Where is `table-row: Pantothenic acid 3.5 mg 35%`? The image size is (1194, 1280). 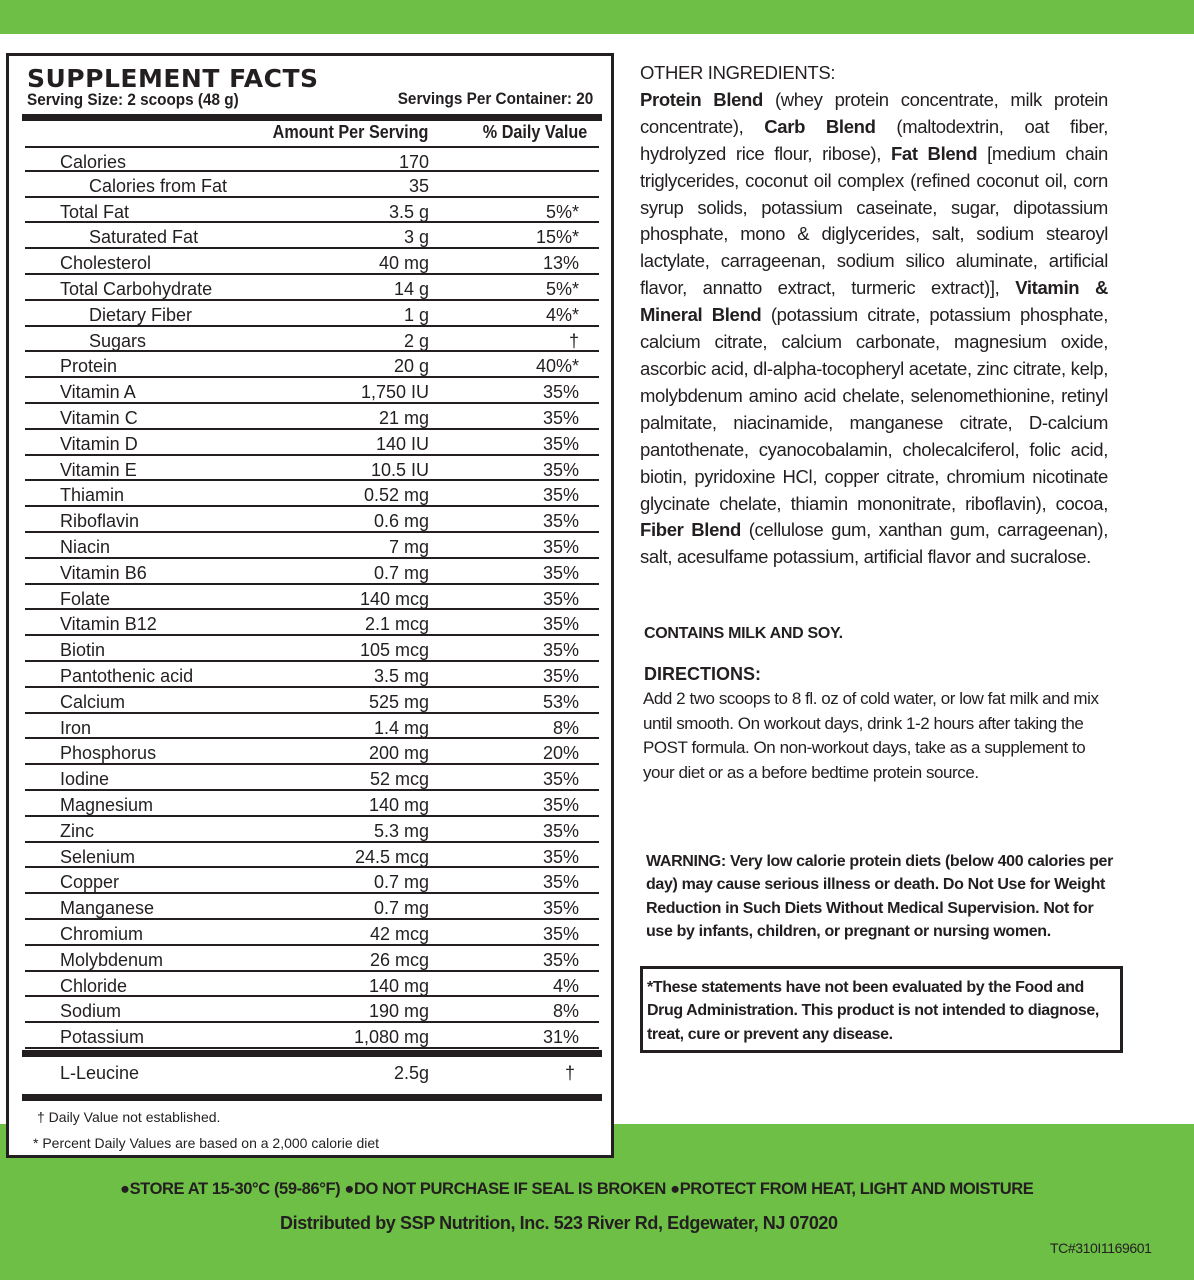 table-row: Pantothenic acid 3.5 mg 35% is located at coordinates (312, 675).